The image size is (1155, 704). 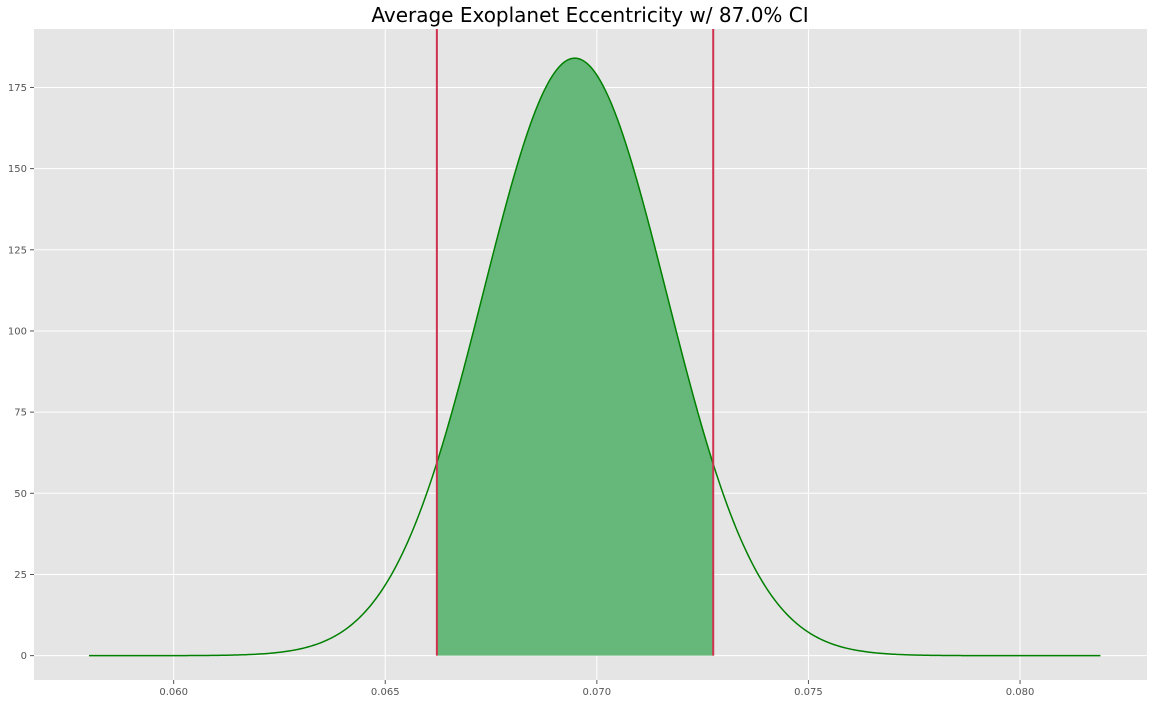 I want to click on x-tick-label: 0.075, so click(x=808, y=692).